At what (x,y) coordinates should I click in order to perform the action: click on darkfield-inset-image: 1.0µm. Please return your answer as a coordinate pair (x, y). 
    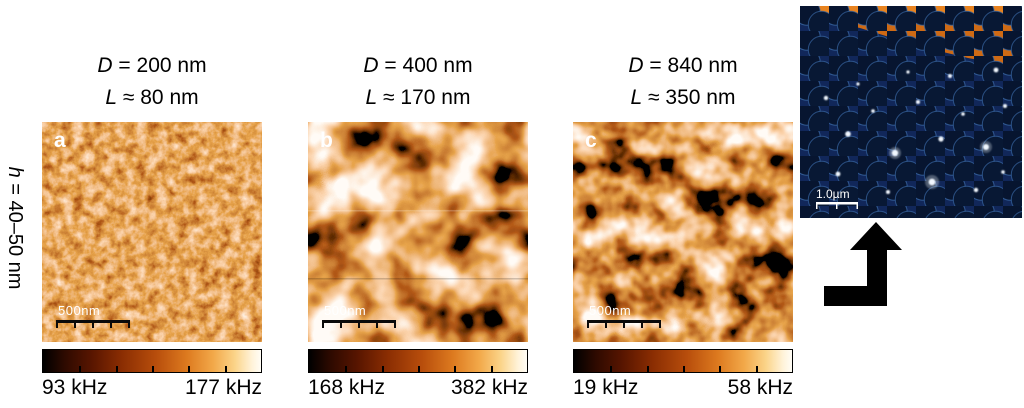
    Looking at the image, I should click on (911, 112).